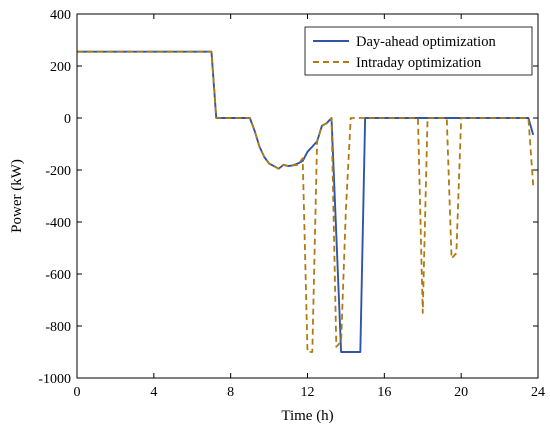  What do you see at coordinates (153, 392) in the screenshot?
I see `x-tick-label: 4` at bounding box center [153, 392].